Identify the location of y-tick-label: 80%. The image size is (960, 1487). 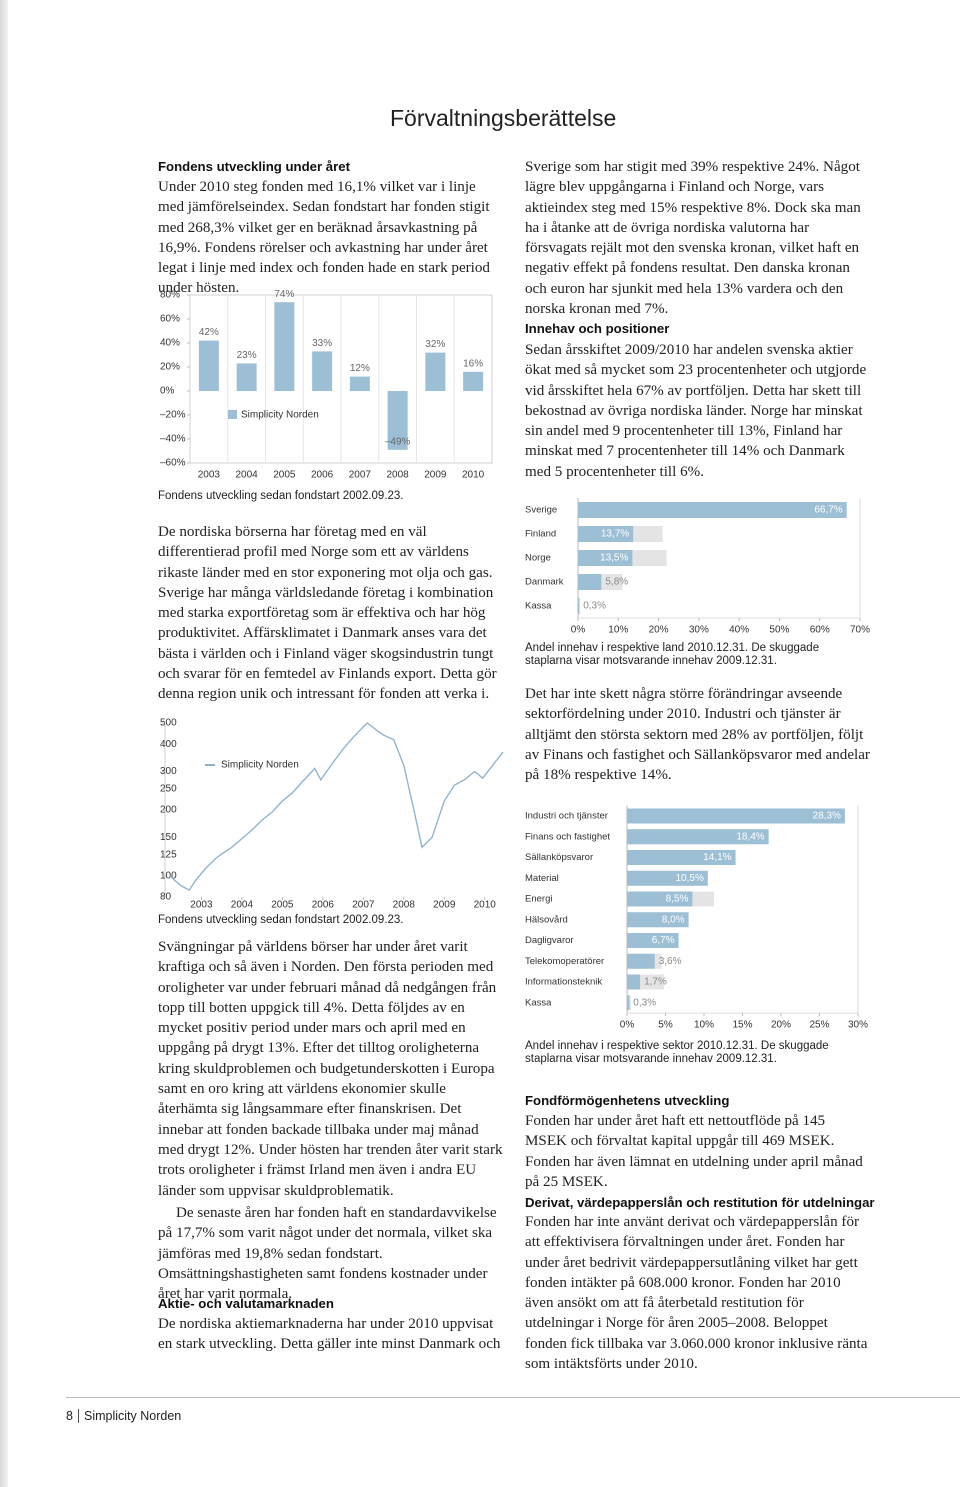
(170, 295).